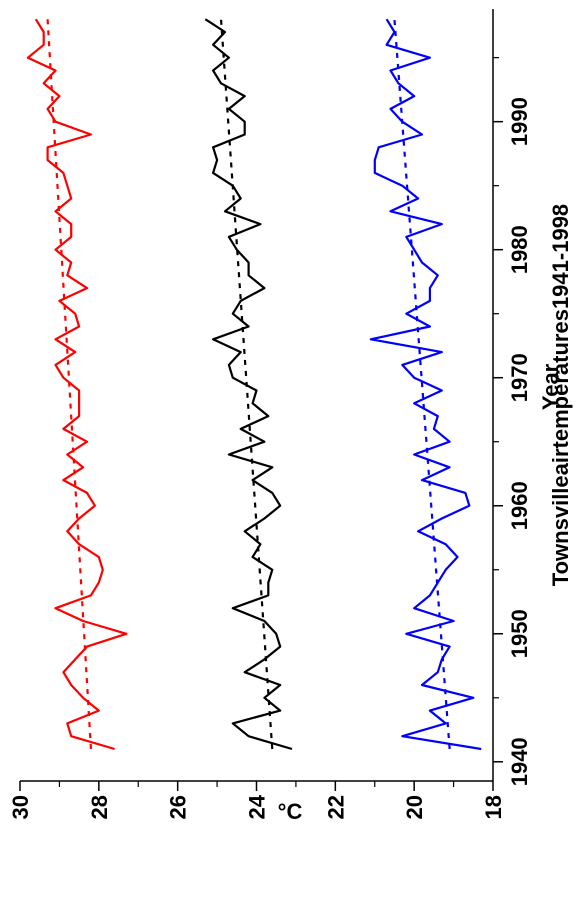 The image size is (588, 899). I want to click on x-tick-label: 1940, so click(519, 761).